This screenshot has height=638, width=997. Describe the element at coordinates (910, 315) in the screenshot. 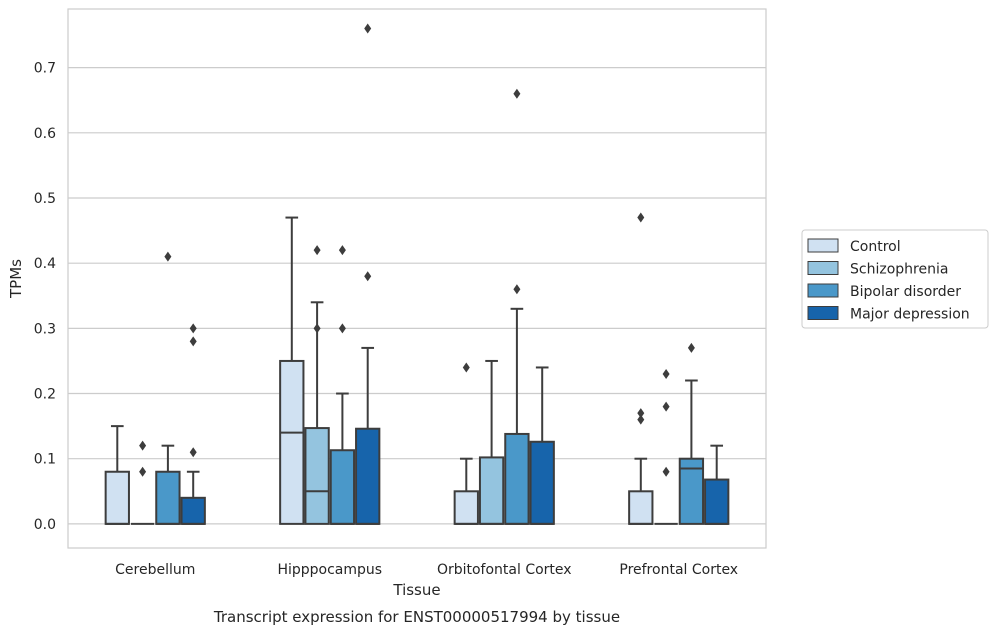

I see `legend-label: Major depression` at that location.